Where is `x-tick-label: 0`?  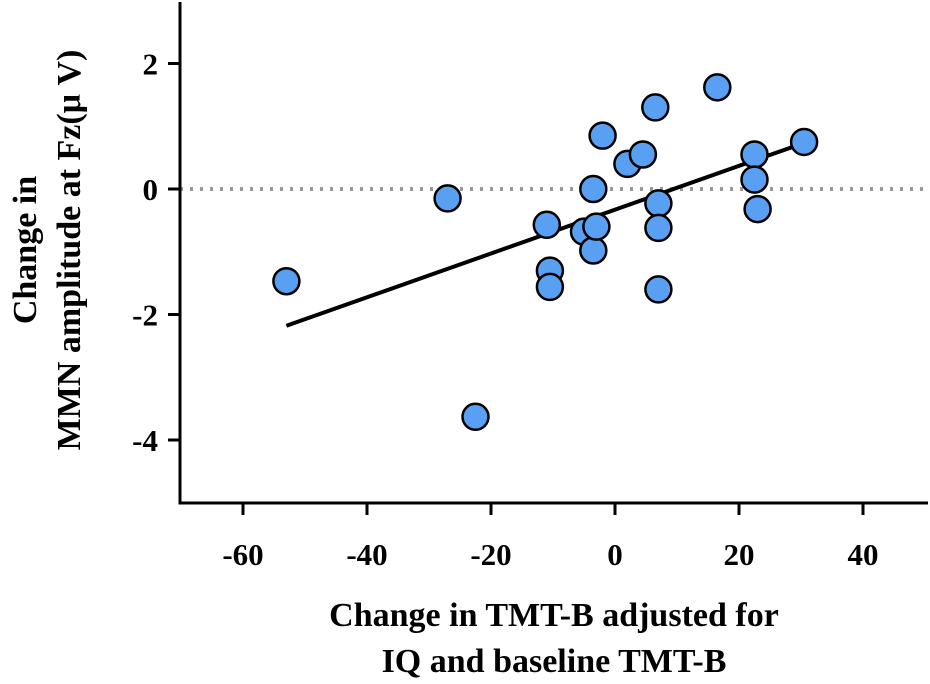 x-tick-label: 0 is located at coordinates (615, 554).